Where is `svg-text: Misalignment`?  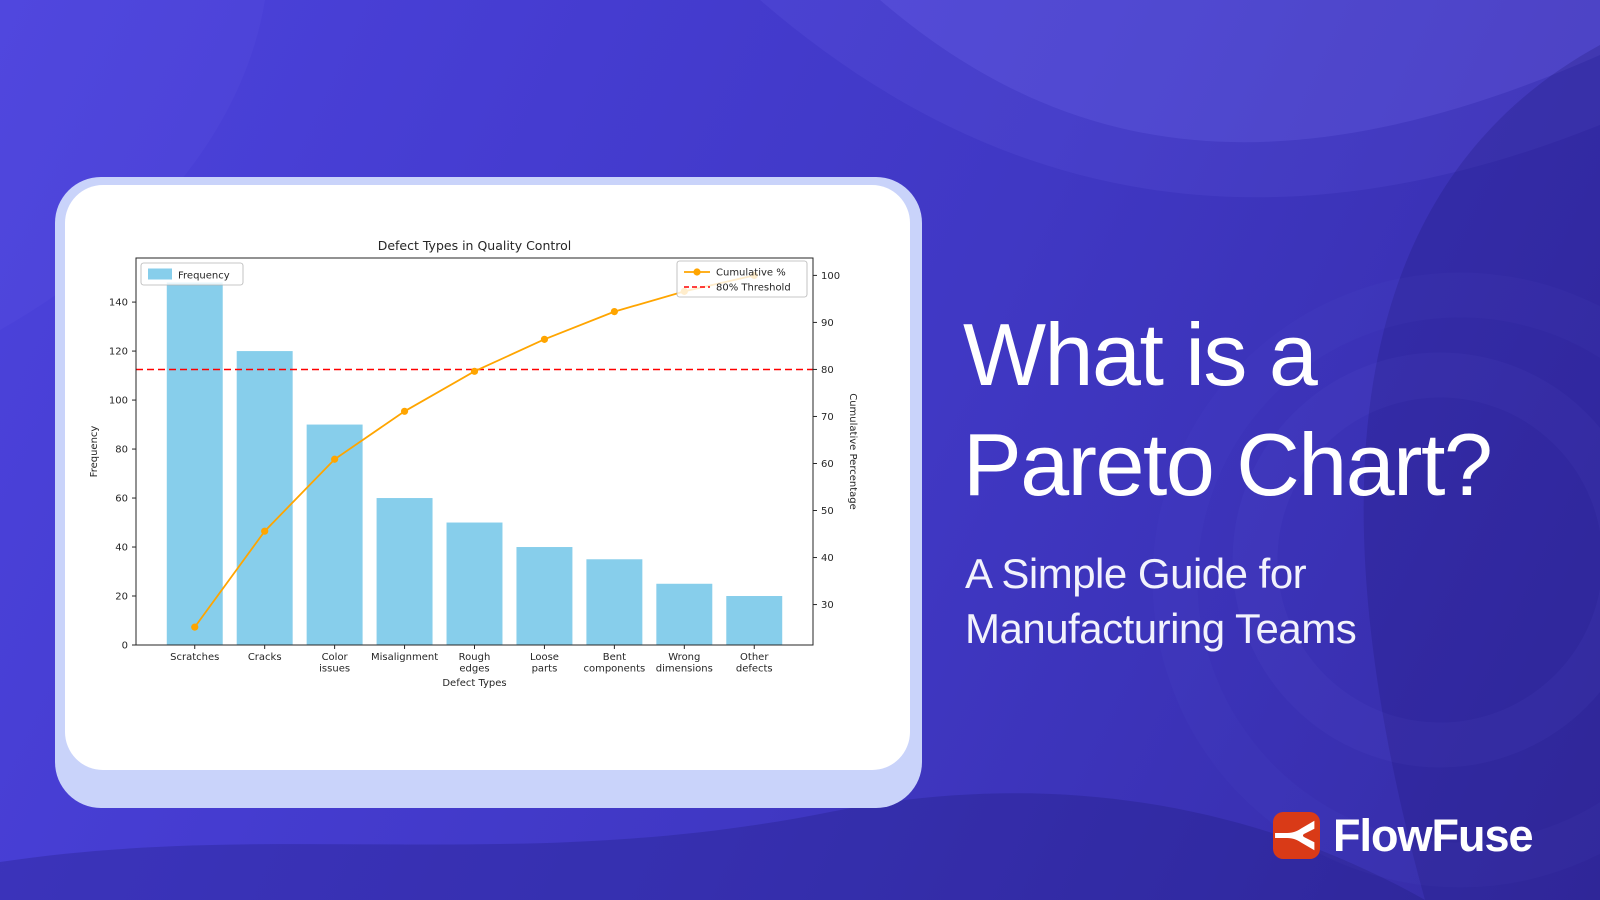
svg-text: Misalignment is located at coordinates (404, 657).